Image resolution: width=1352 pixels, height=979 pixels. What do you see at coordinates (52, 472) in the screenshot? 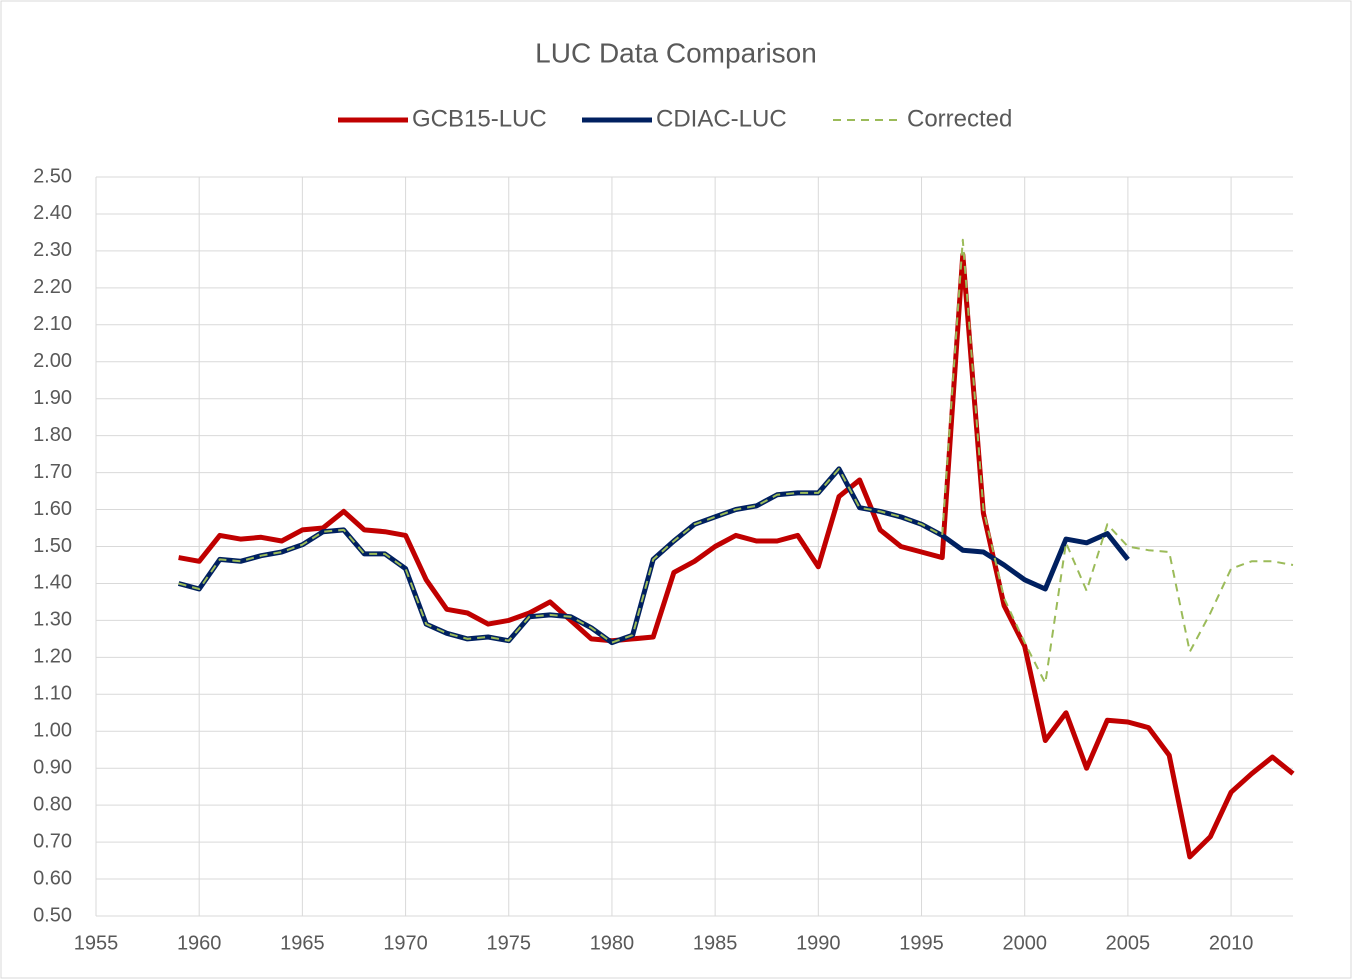
I see `y-tick-label: 1.70` at bounding box center [52, 472].